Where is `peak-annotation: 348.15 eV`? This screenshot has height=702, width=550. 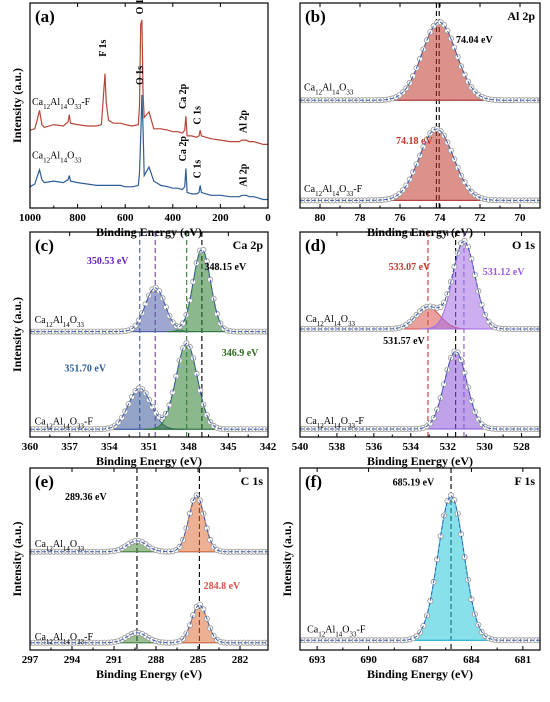
peak-annotation: 348.15 eV is located at coordinates (226, 267).